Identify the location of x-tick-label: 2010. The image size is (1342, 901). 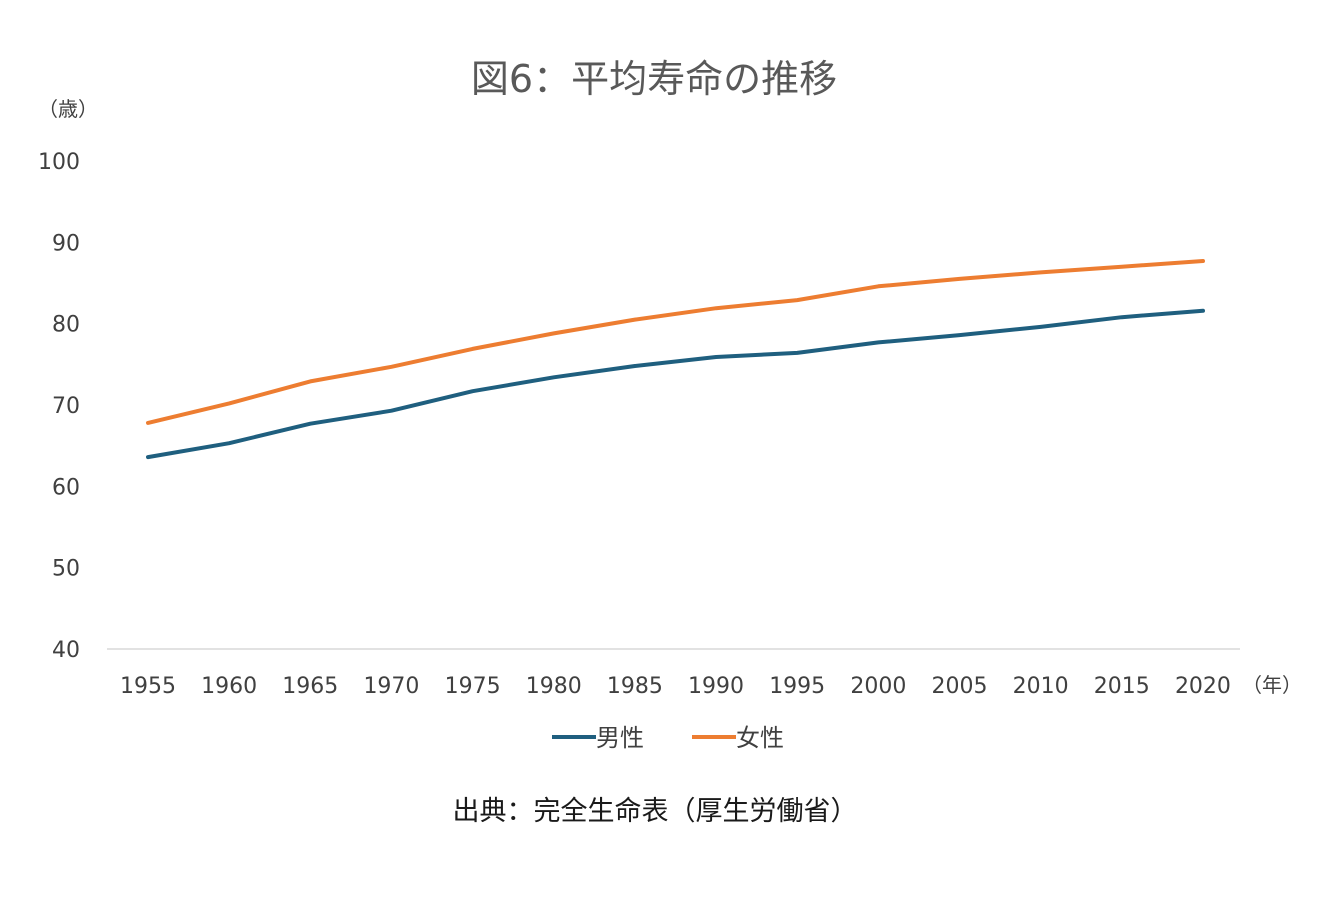
(1041, 686).